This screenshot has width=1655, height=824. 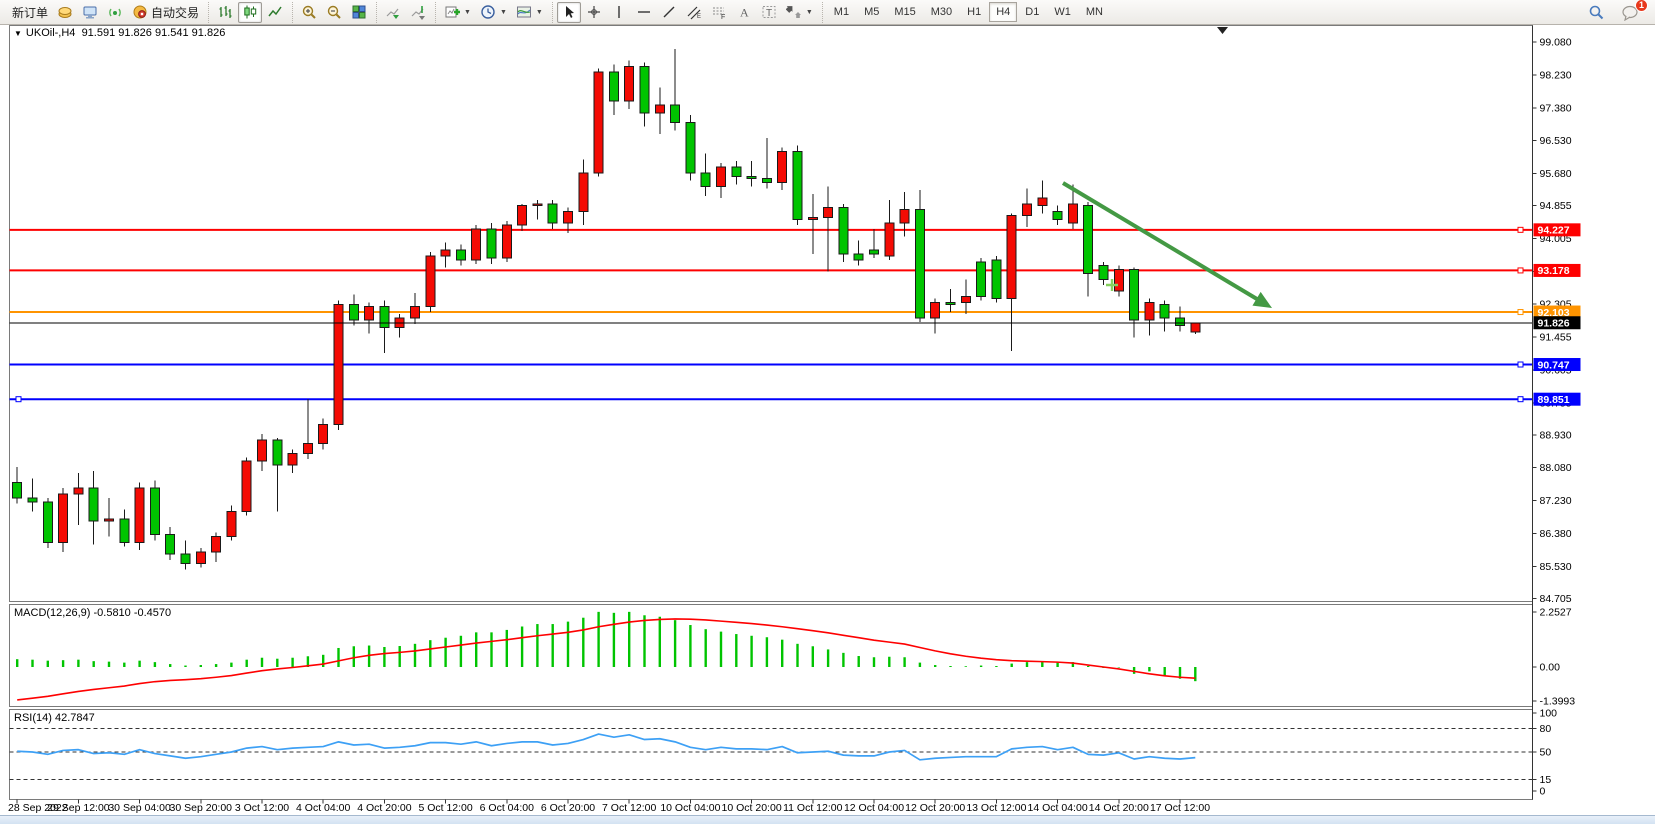 I want to click on svg-text: 99.080, so click(x=1556, y=43).